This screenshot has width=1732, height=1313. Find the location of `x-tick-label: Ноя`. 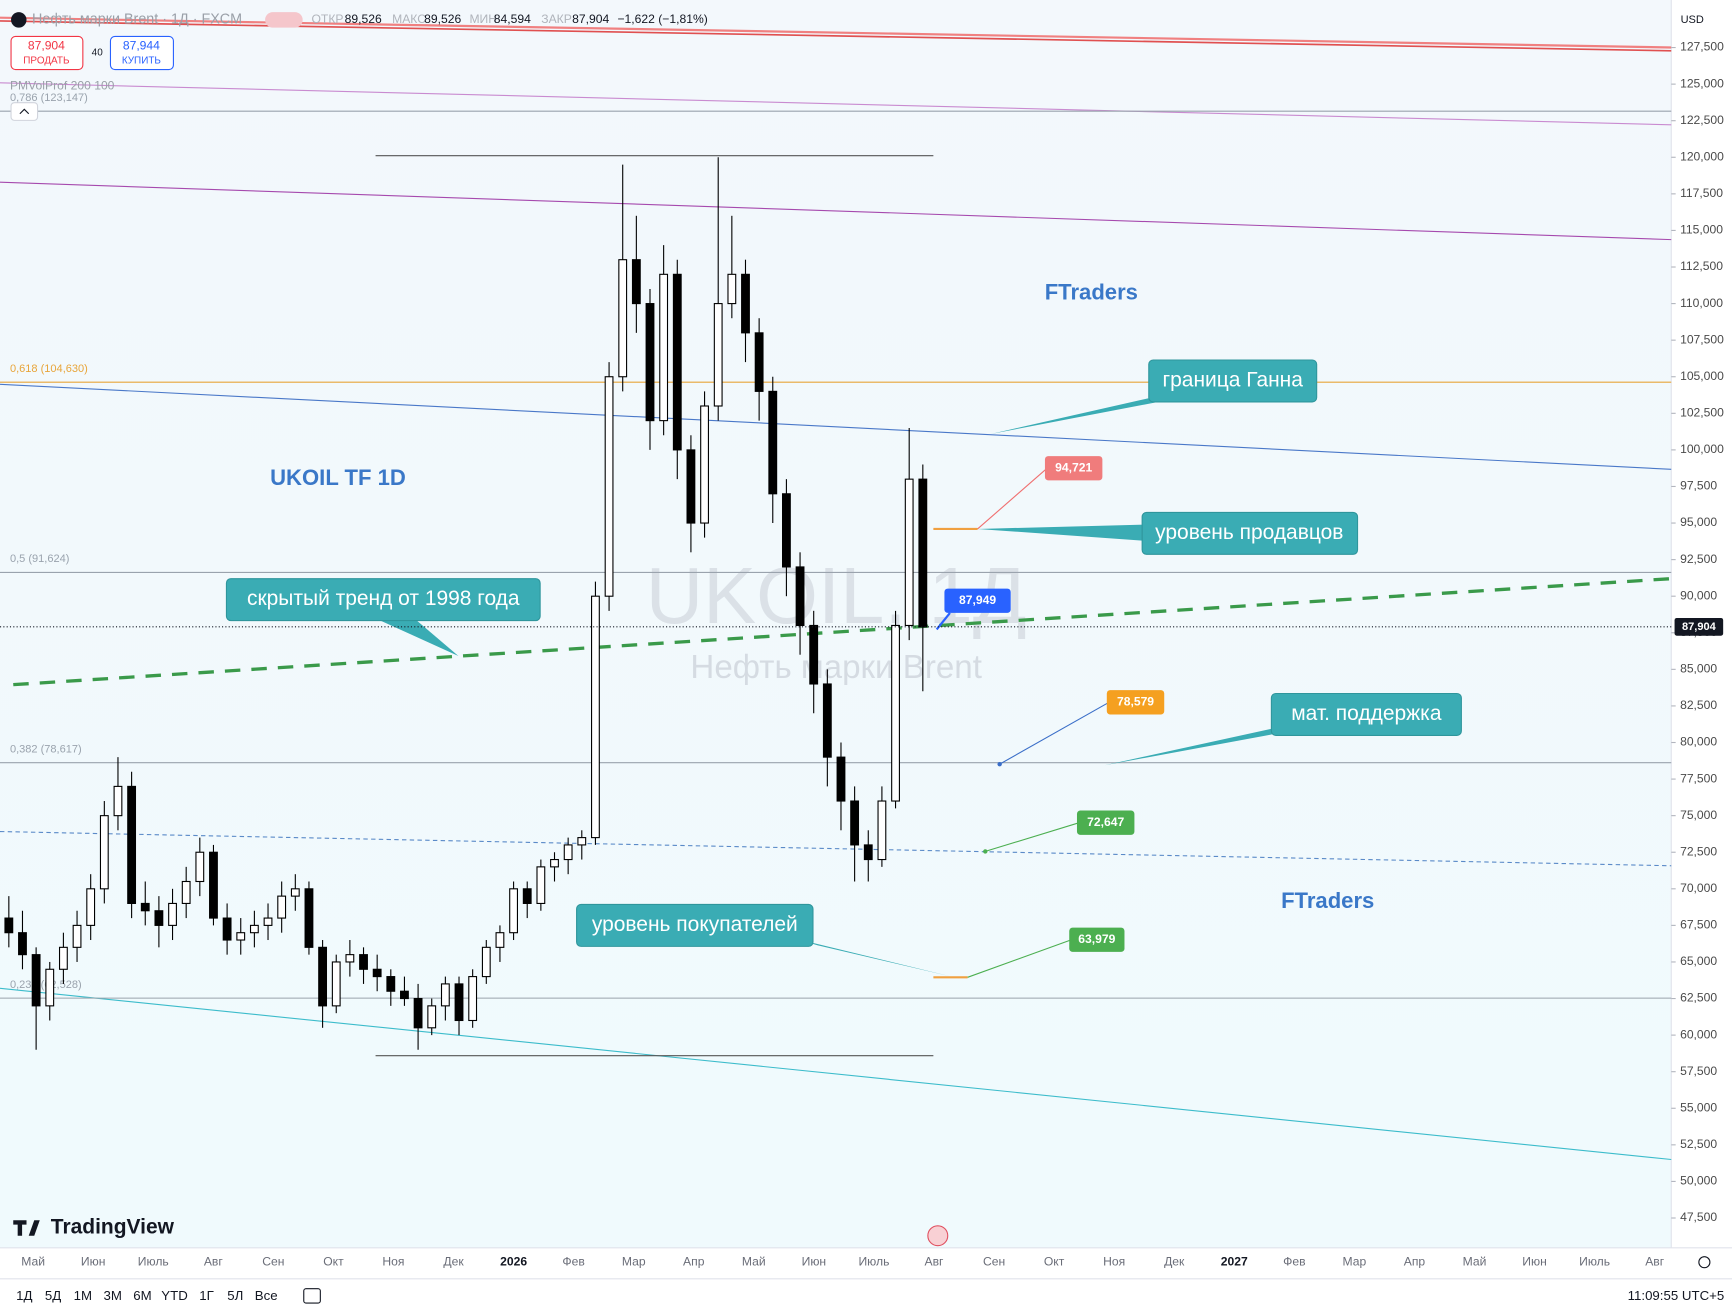

x-tick-label: Ноя is located at coordinates (393, 1261).